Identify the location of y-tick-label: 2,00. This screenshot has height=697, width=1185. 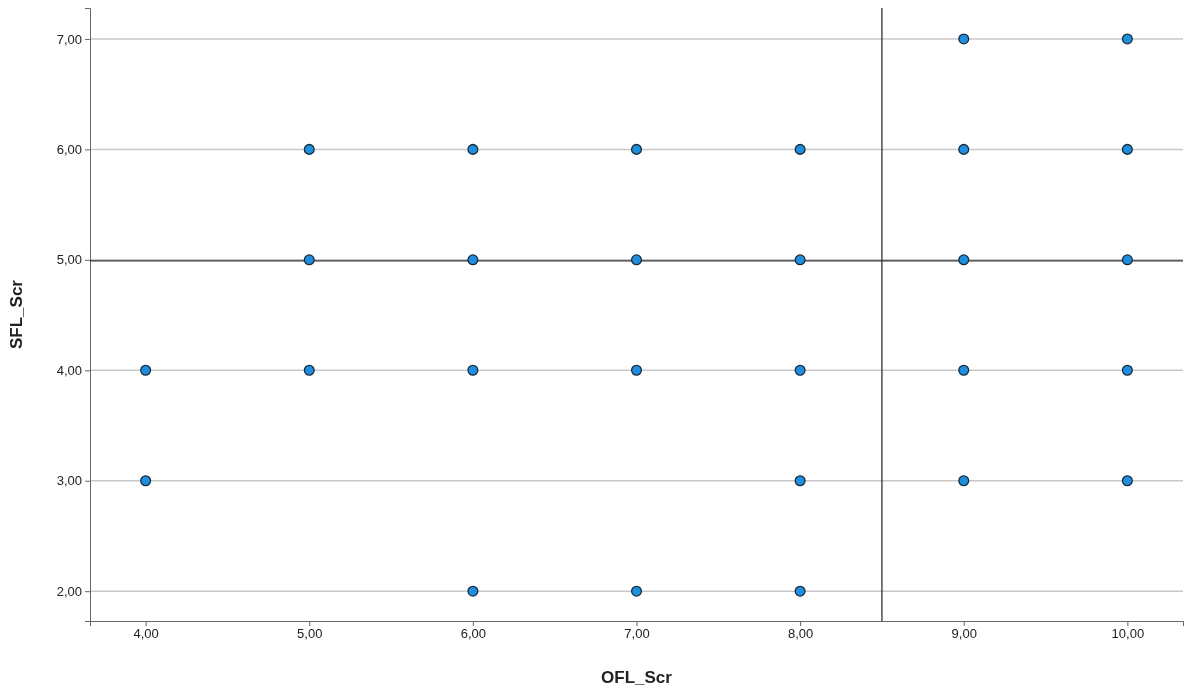
(69, 591).